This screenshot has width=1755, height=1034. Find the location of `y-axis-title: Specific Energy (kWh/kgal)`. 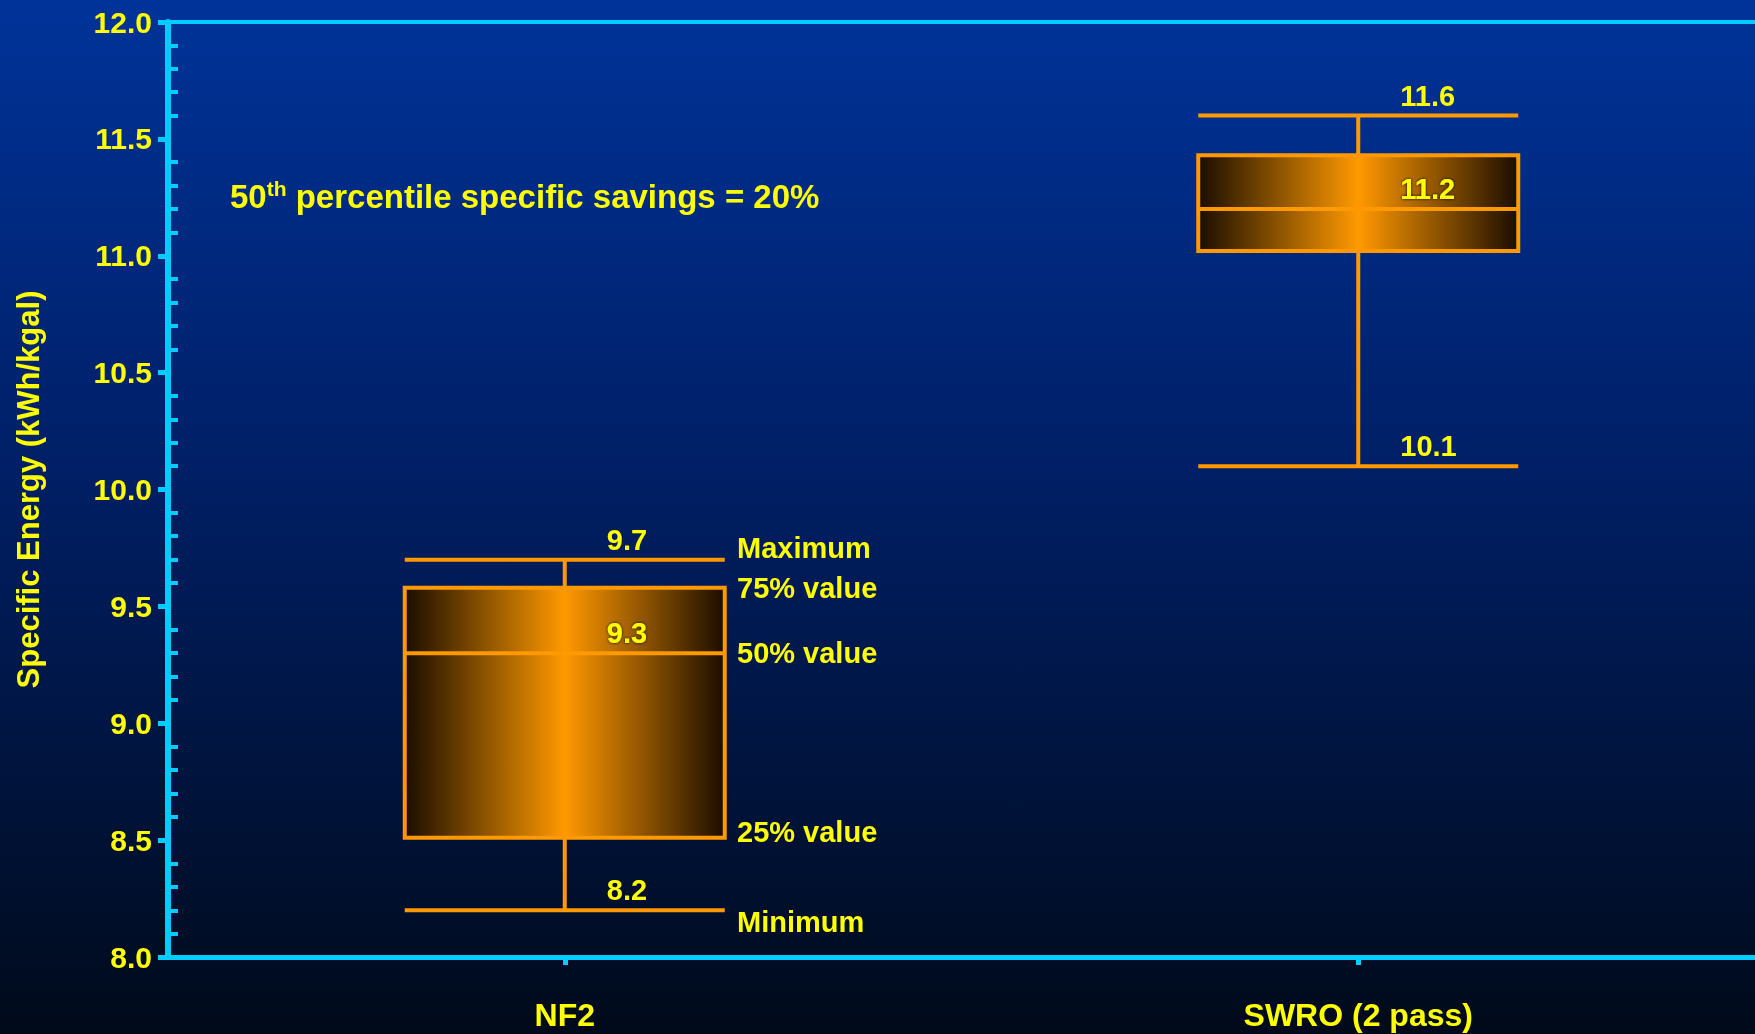

y-axis-title: Specific Energy (kWh/kgal) is located at coordinates (28, 489).